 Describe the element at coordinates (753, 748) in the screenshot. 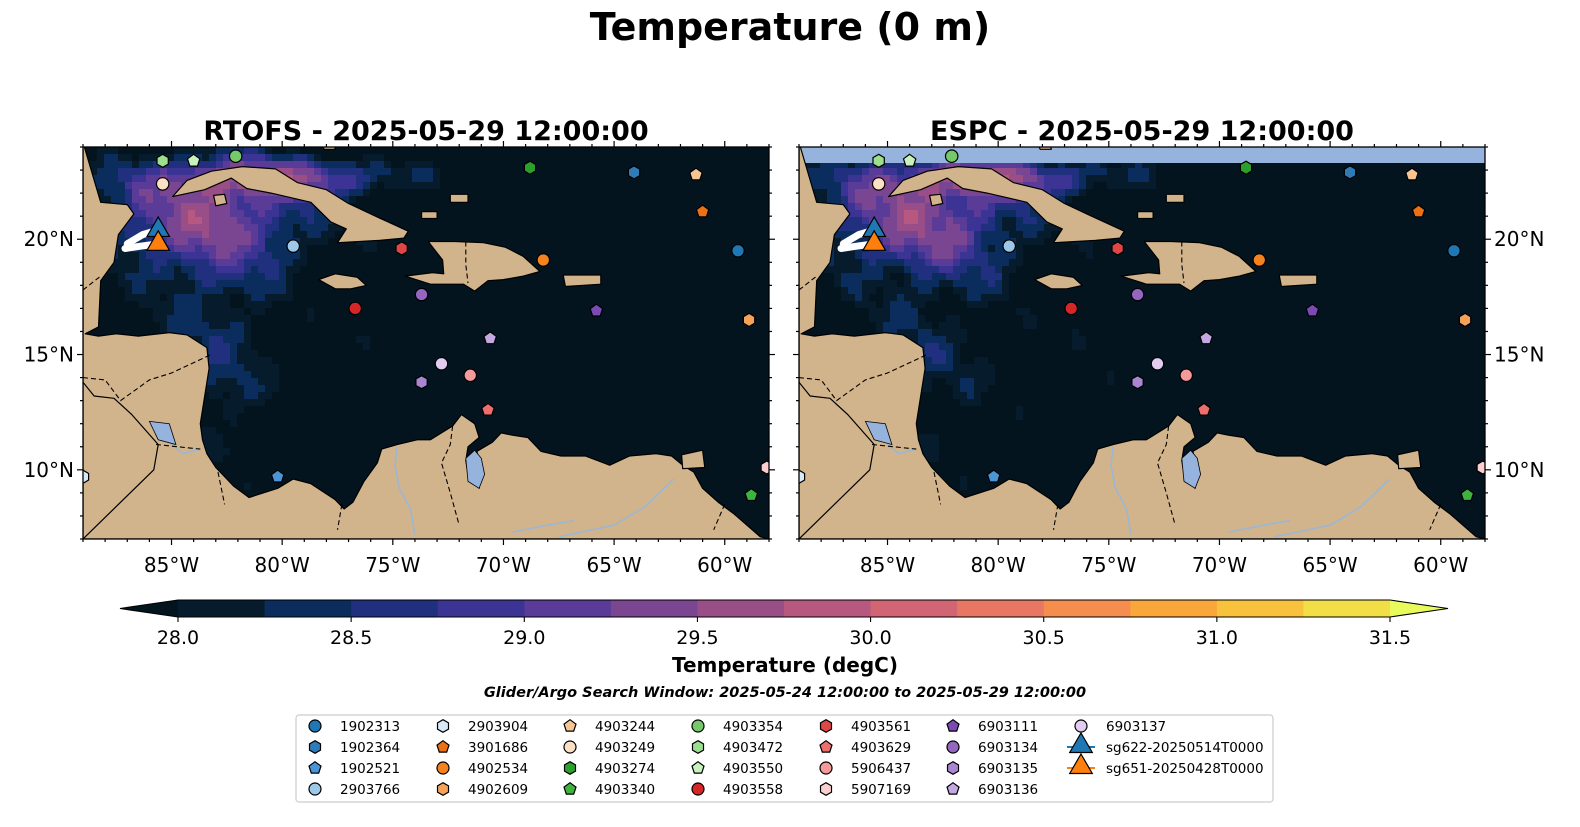

I see `legend-label: 4903472` at that location.